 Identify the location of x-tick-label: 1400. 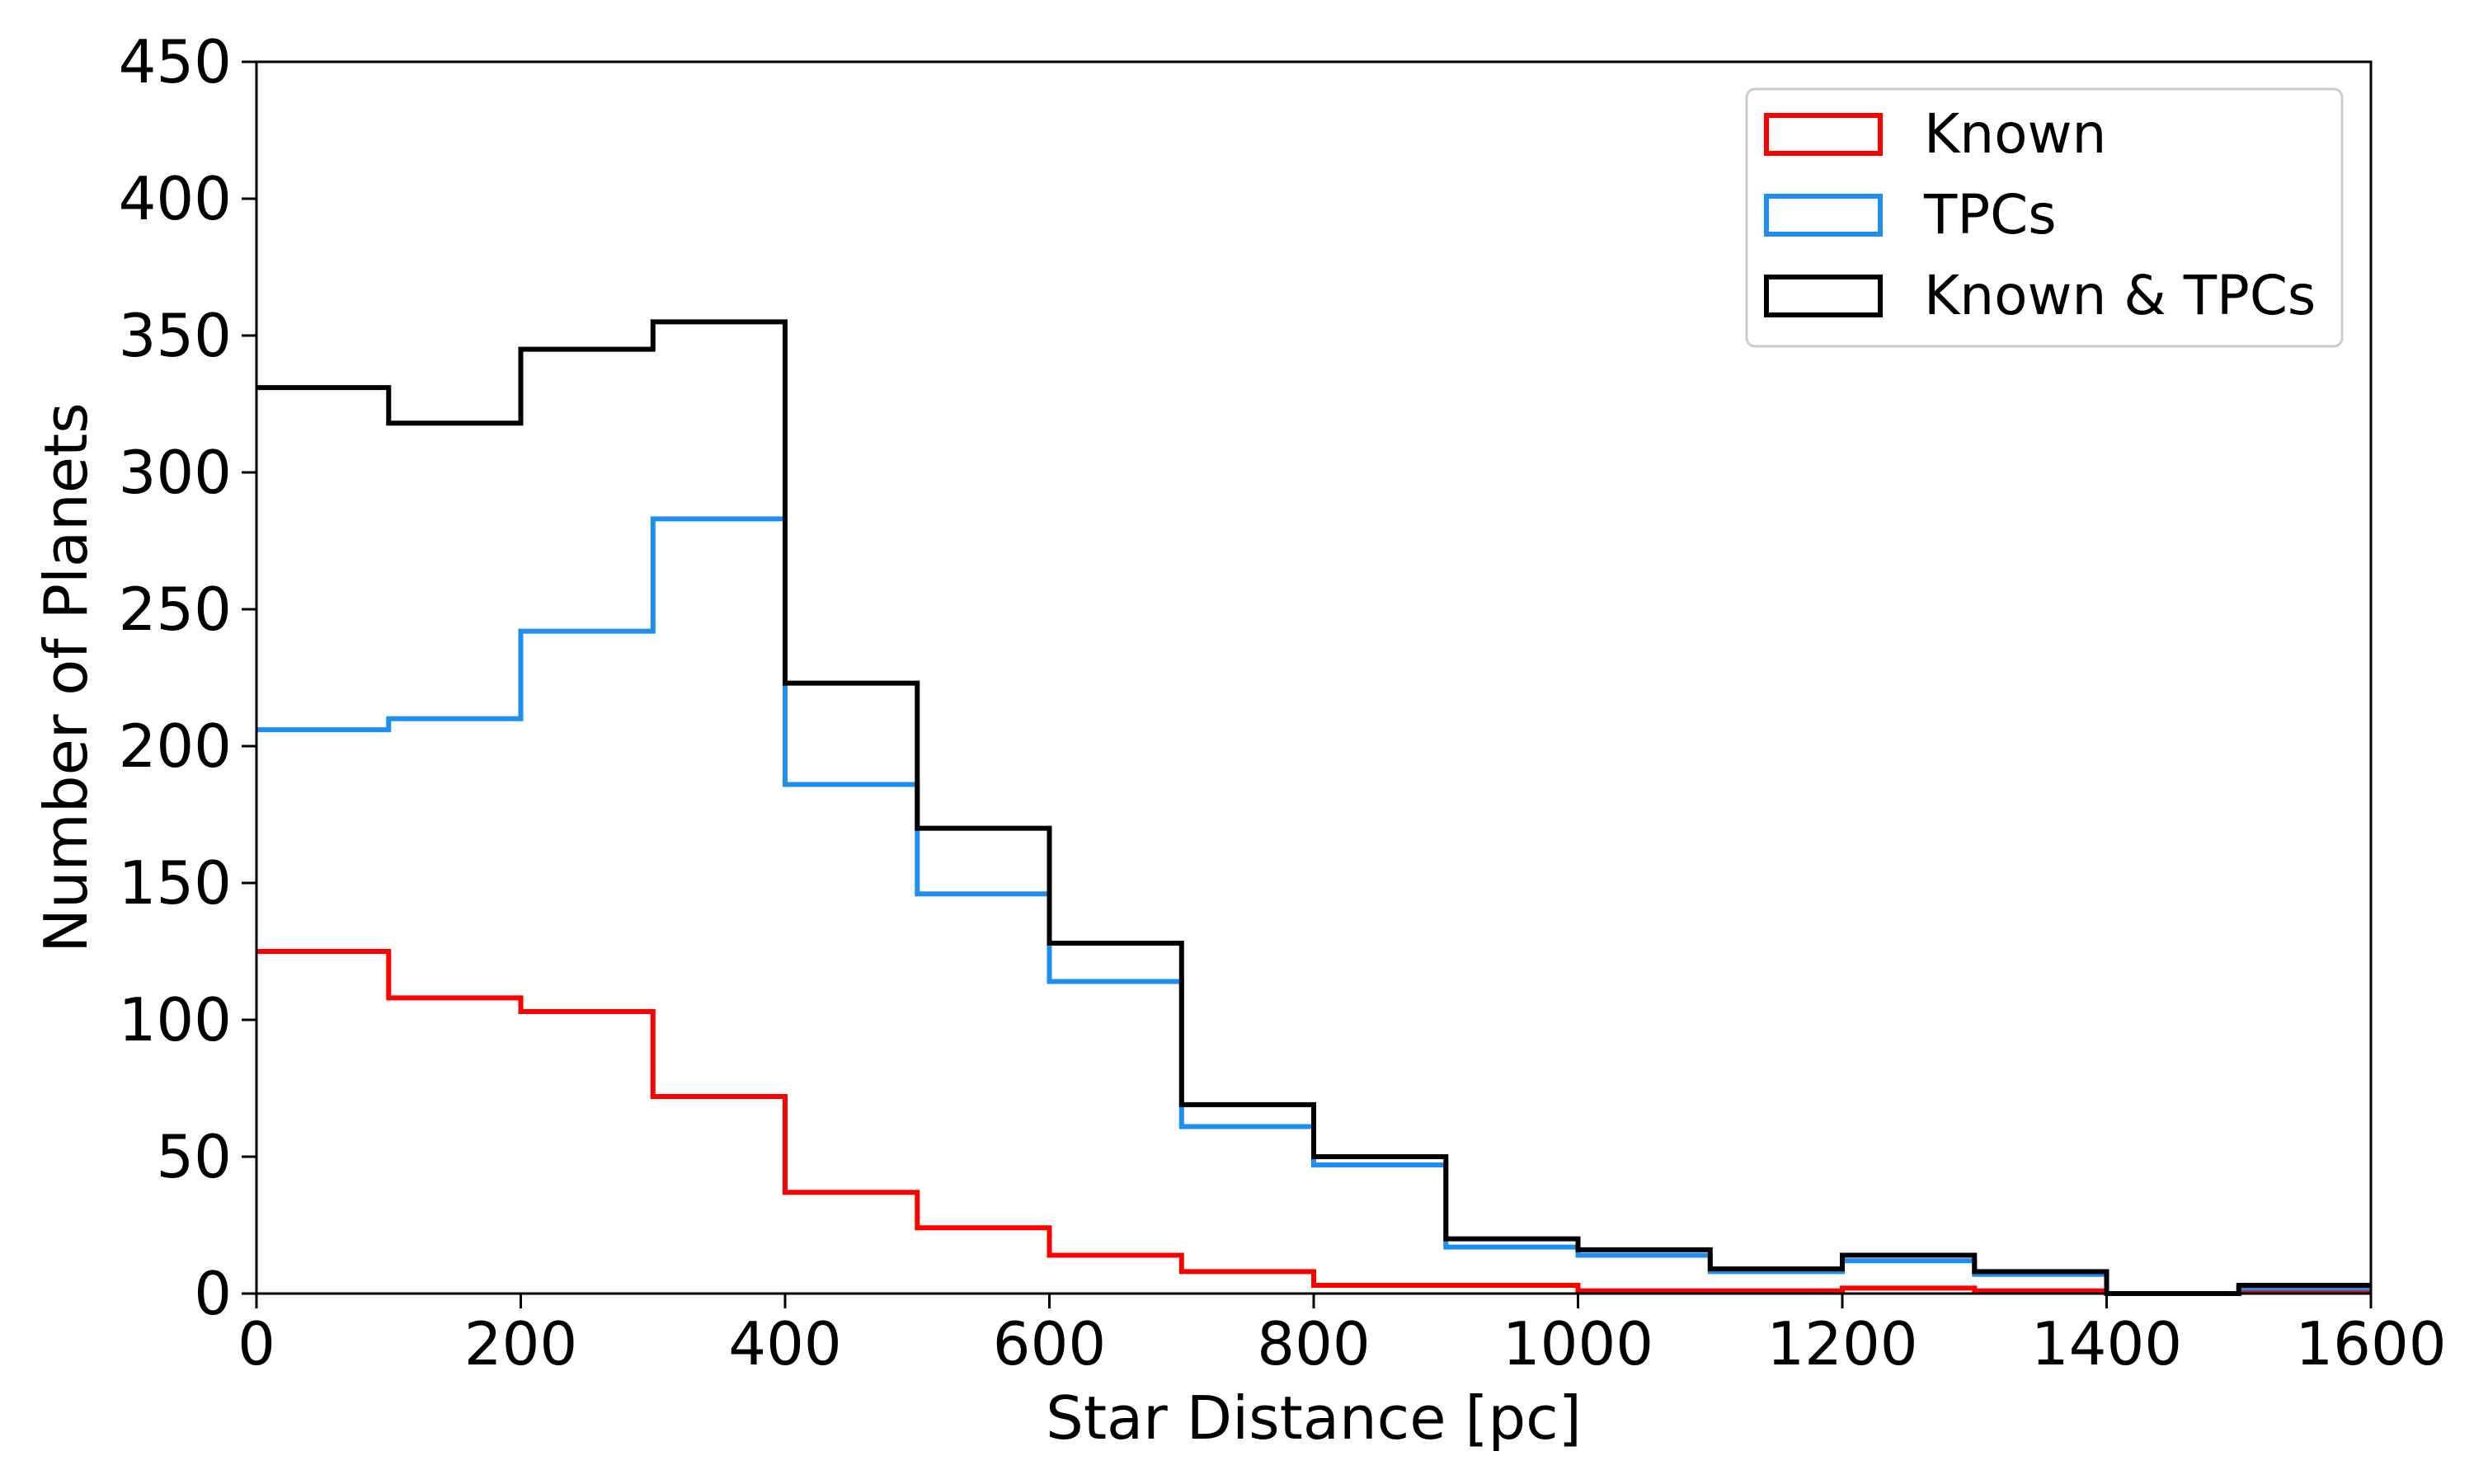
(2106, 1343).